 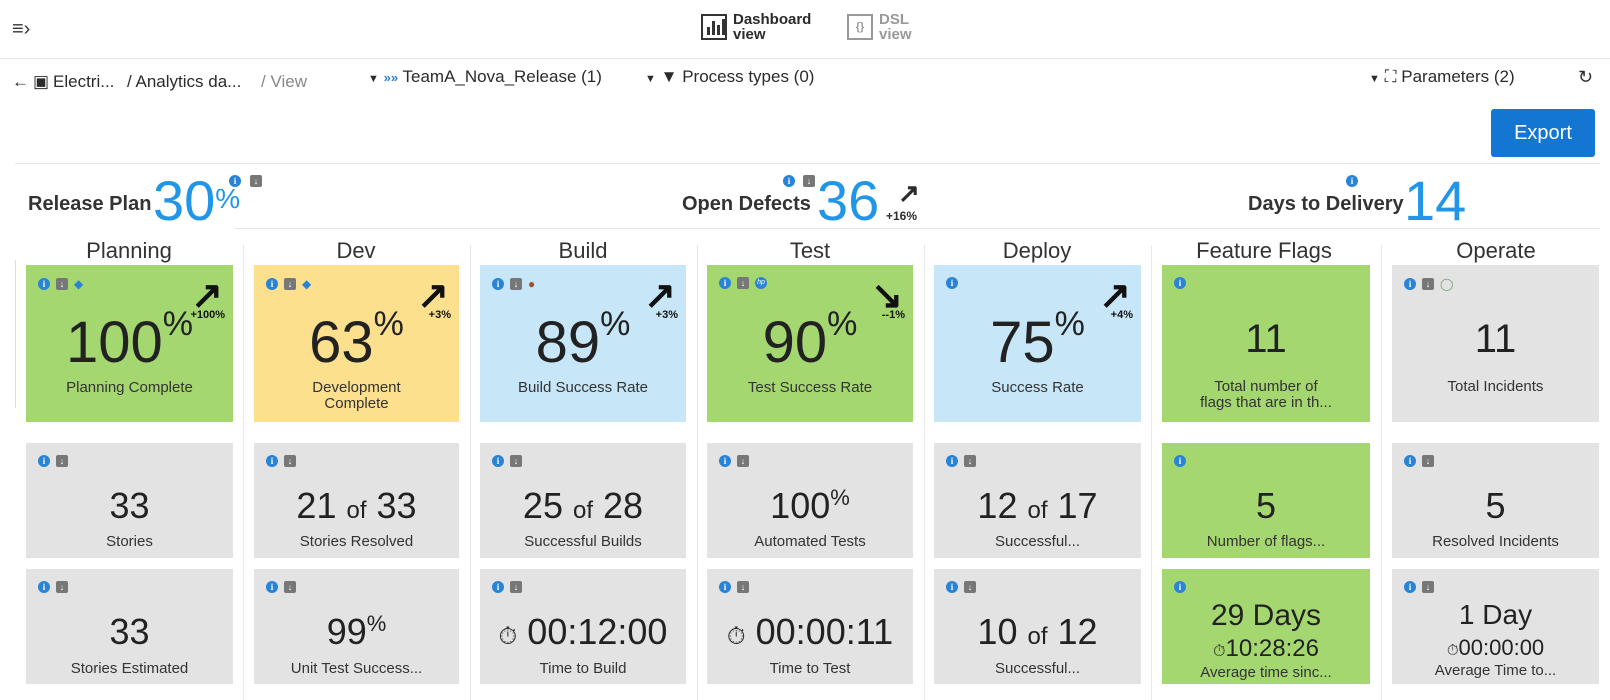 I want to click on dsl-view-label-1: DSL, so click(x=894, y=19).